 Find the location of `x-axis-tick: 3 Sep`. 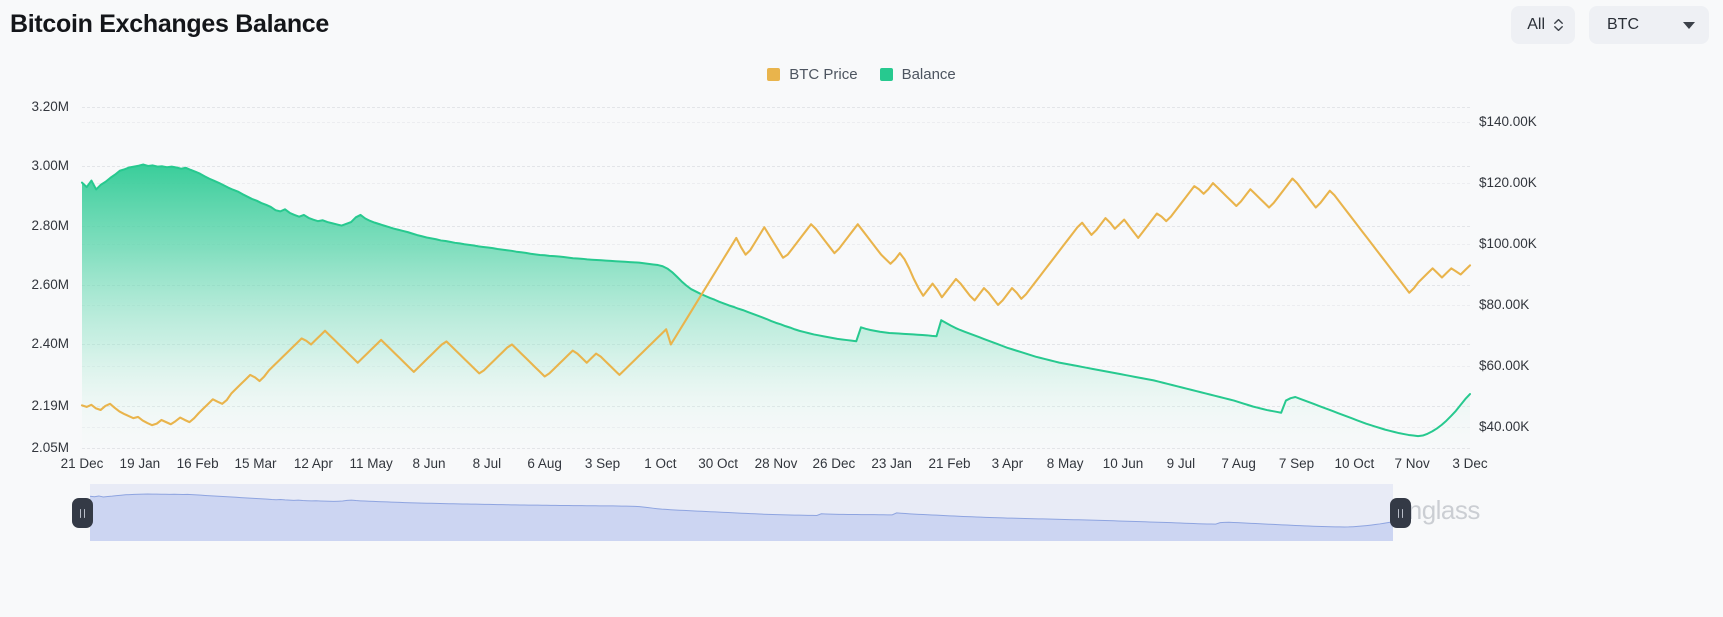

x-axis-tick: 3 Sep is located at coordinates (602, 463).